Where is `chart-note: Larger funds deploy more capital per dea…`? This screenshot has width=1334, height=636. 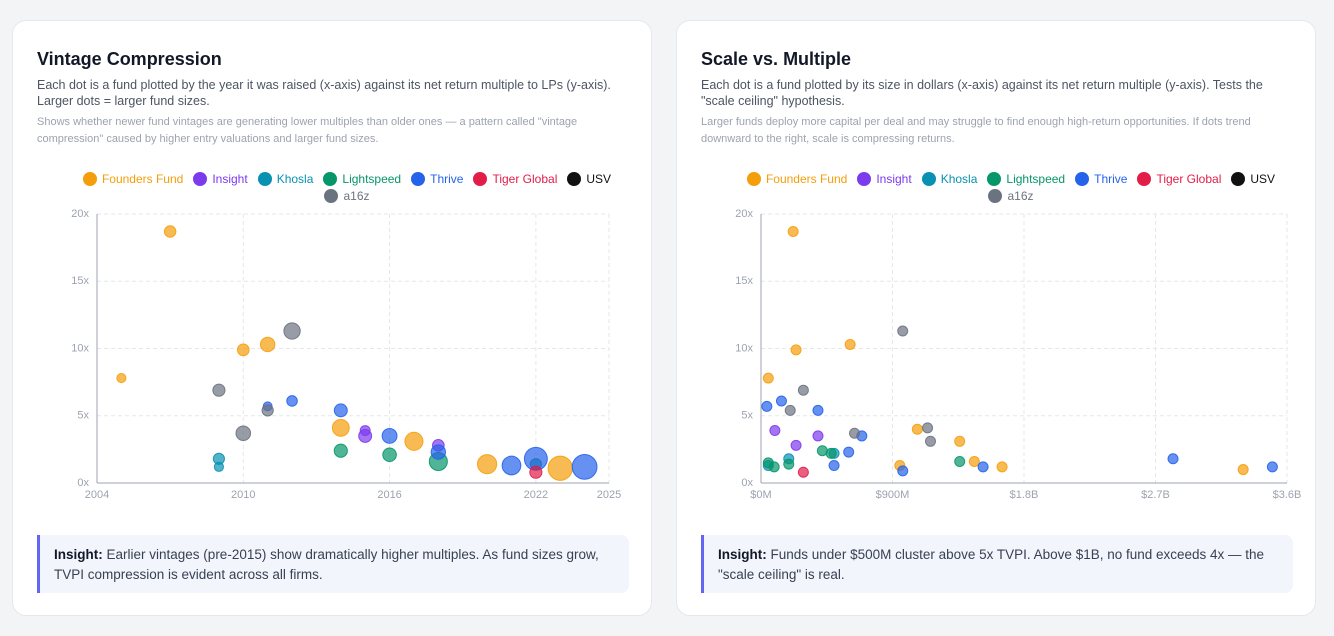
chart-note: Larger funds deploy more capital per dea… is located at coordinates (976, 130).